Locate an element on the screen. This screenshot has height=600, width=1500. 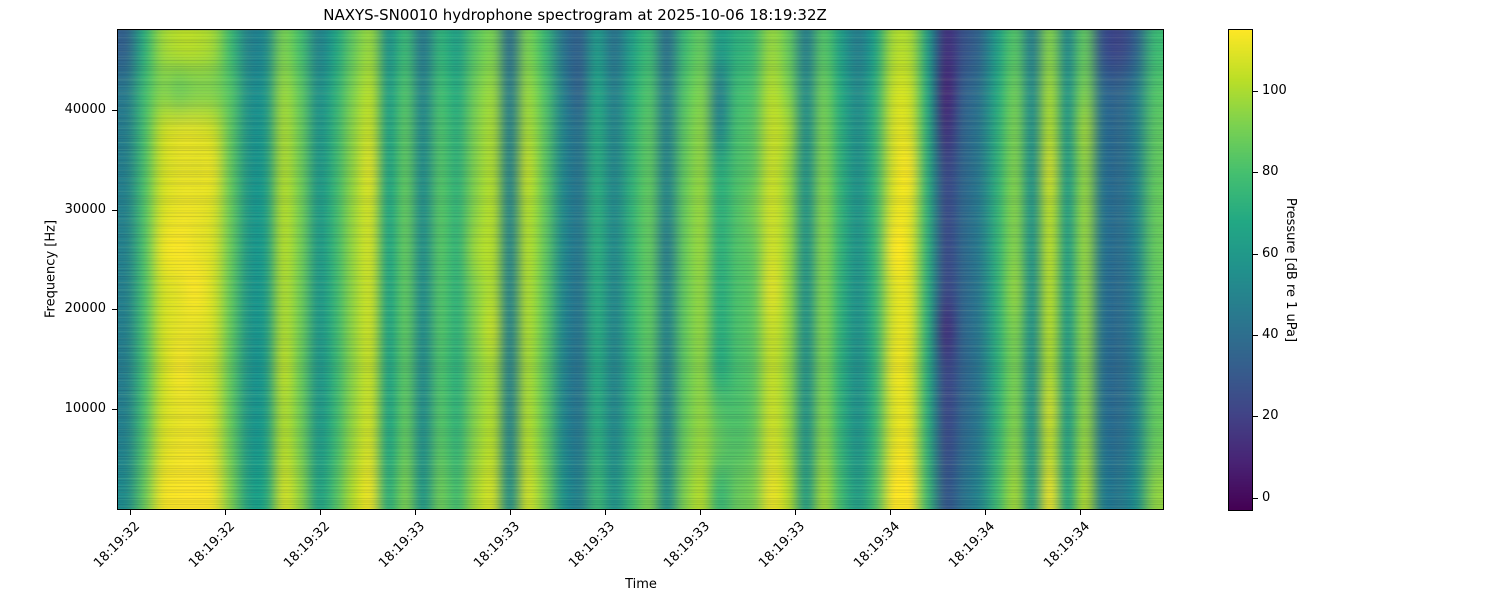
colorbar-tick-label: 0 is located at coordinates (1266, 497).